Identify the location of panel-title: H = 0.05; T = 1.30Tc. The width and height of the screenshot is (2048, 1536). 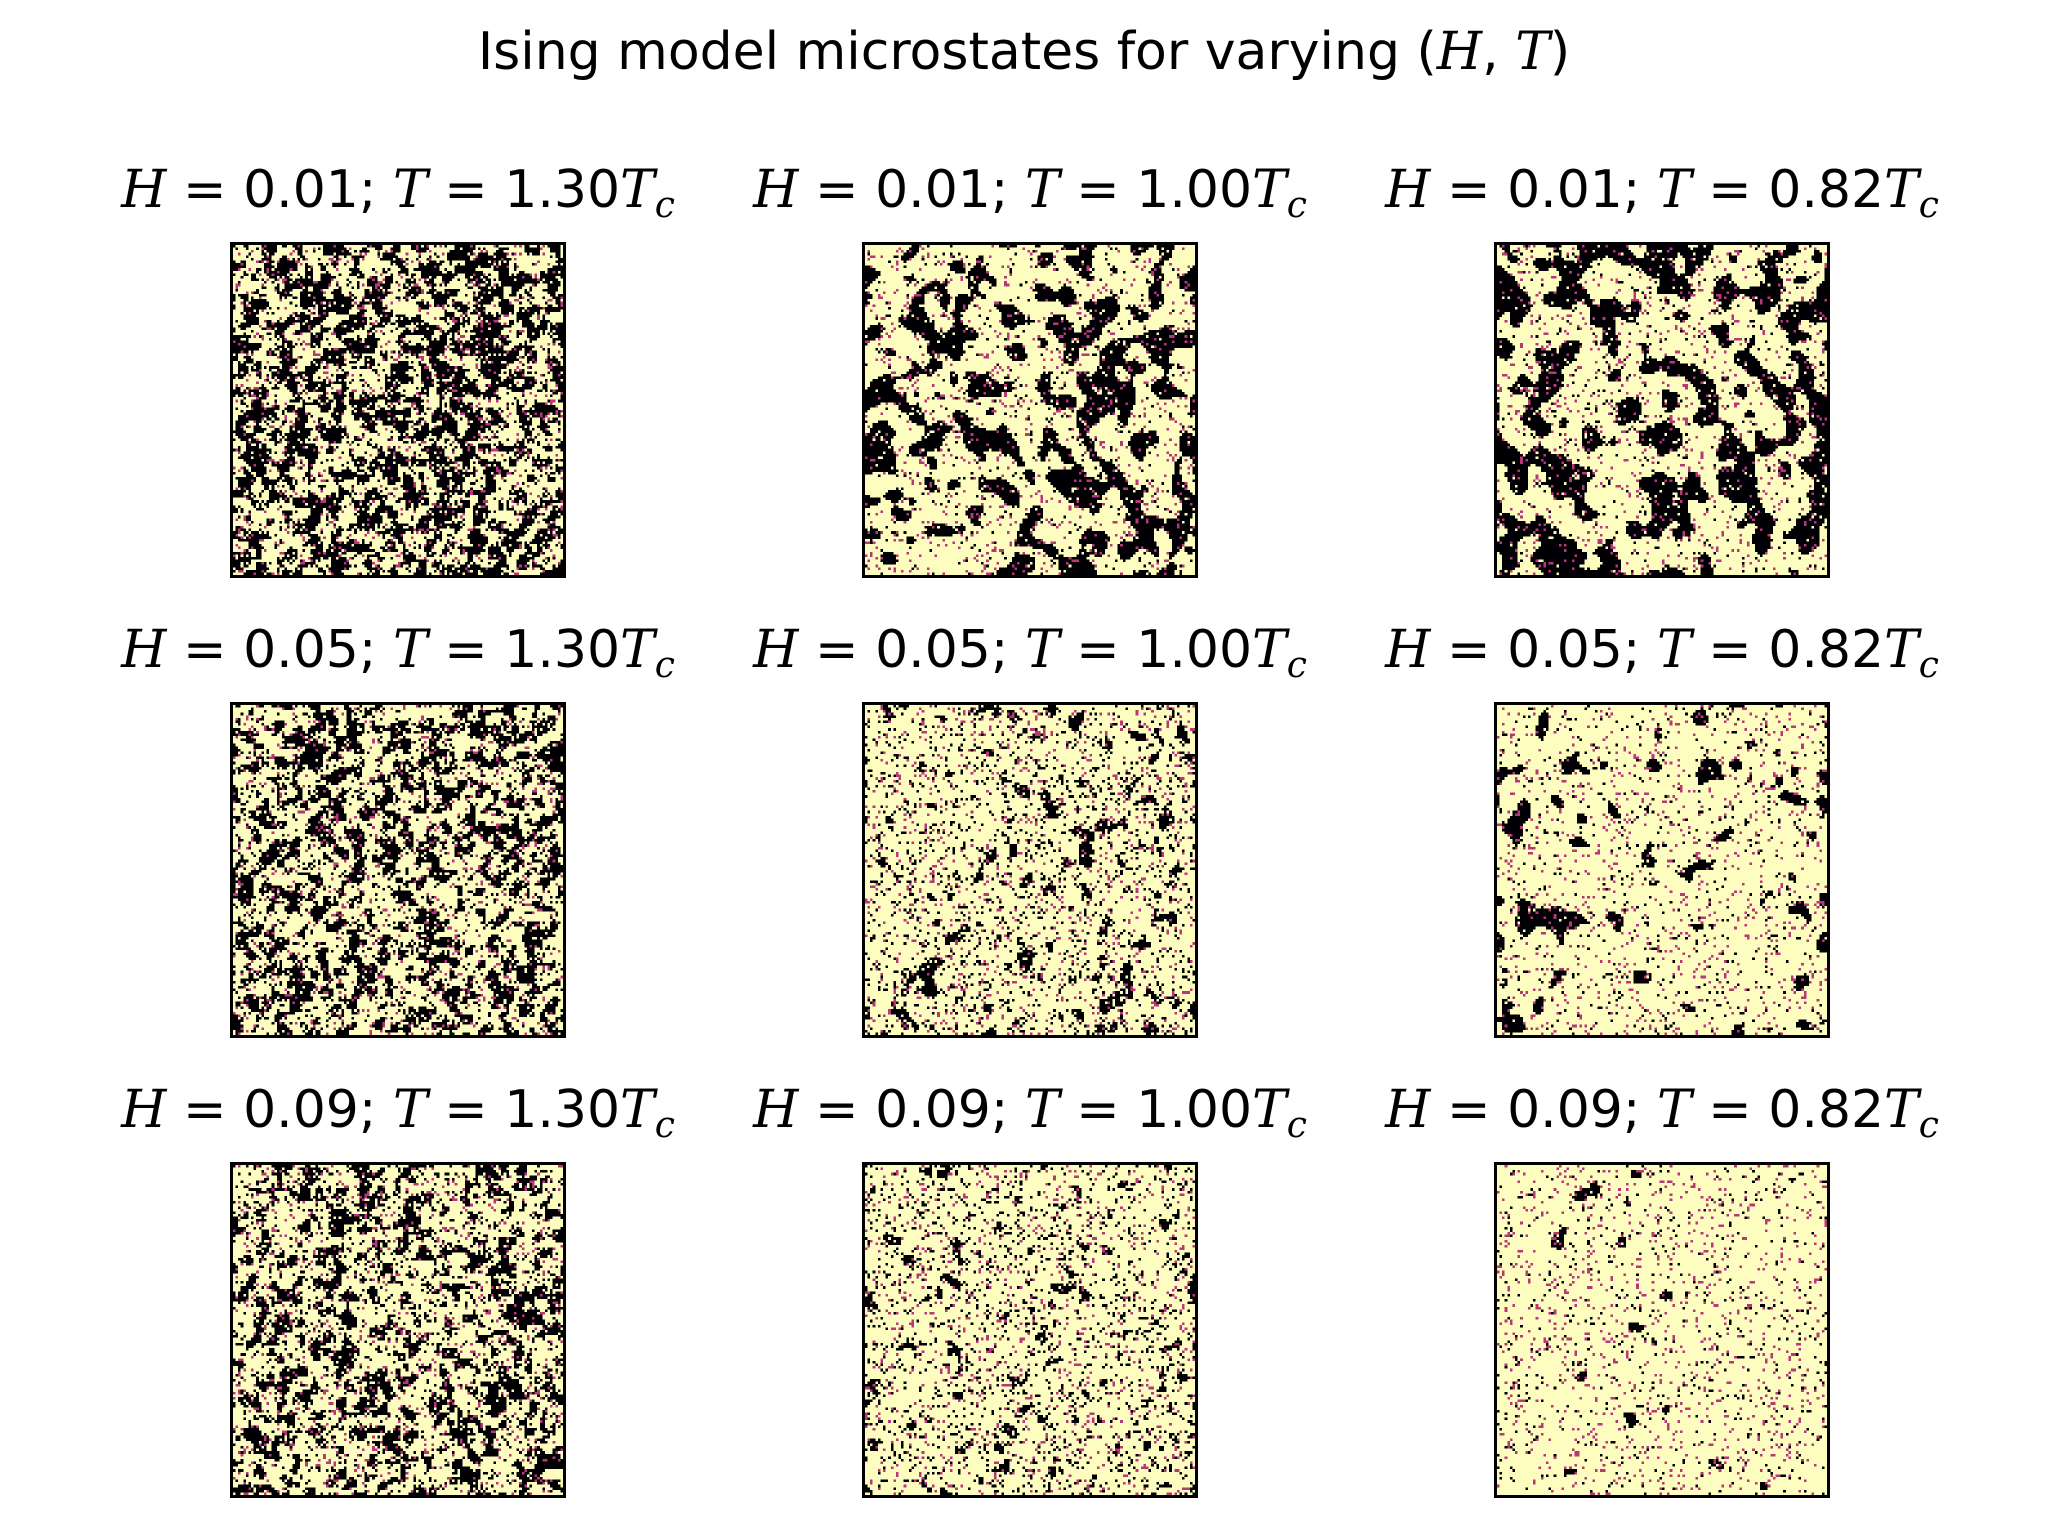
(398, 652).